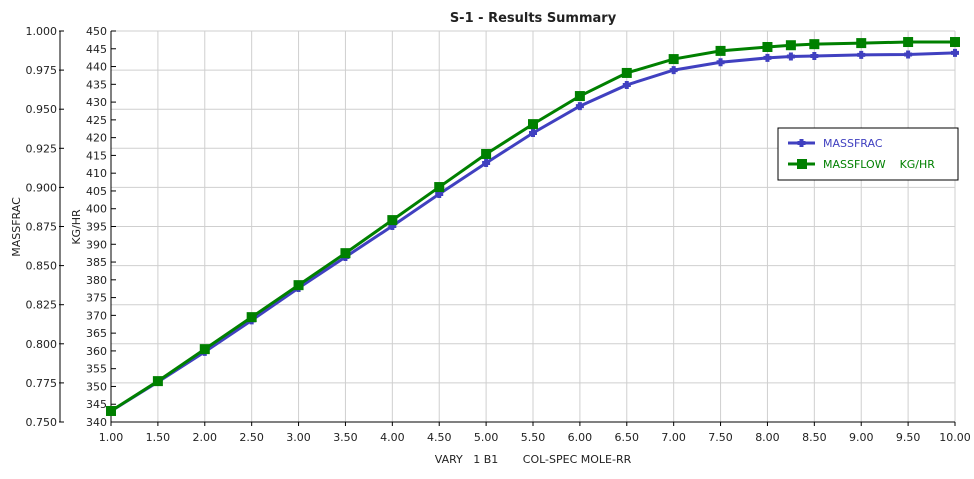 The image size is (974, 479). Describe the element at coordinates (868, 154) in the screenshot. I see `legend: MASSFRAC MASSFLOW KG/HR` at that location.